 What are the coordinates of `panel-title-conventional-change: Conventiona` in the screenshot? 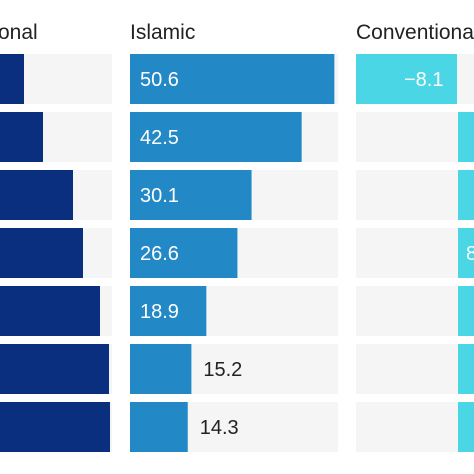 It's located at (415, 32).